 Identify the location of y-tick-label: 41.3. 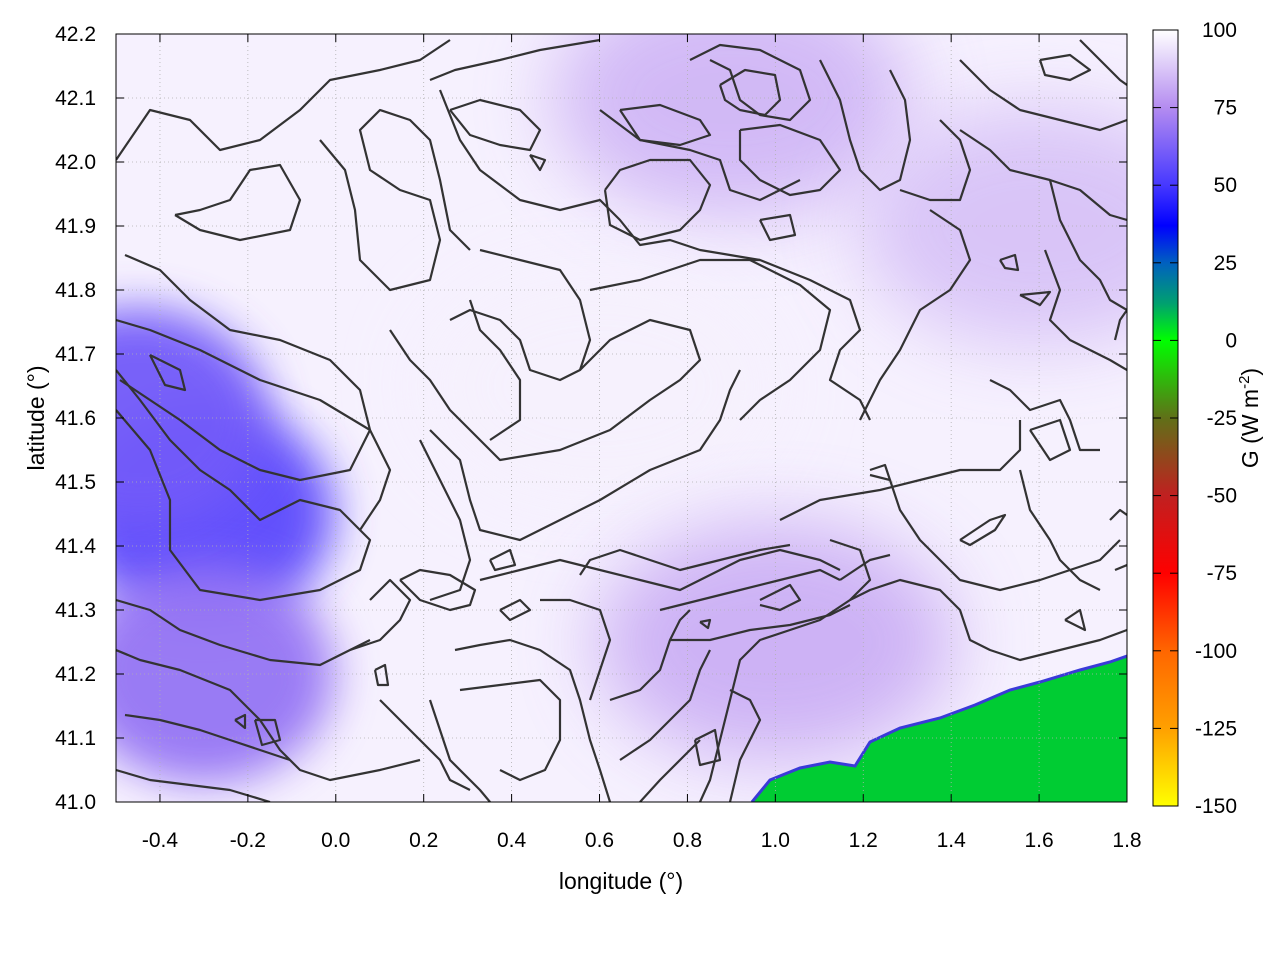
(75, 610).